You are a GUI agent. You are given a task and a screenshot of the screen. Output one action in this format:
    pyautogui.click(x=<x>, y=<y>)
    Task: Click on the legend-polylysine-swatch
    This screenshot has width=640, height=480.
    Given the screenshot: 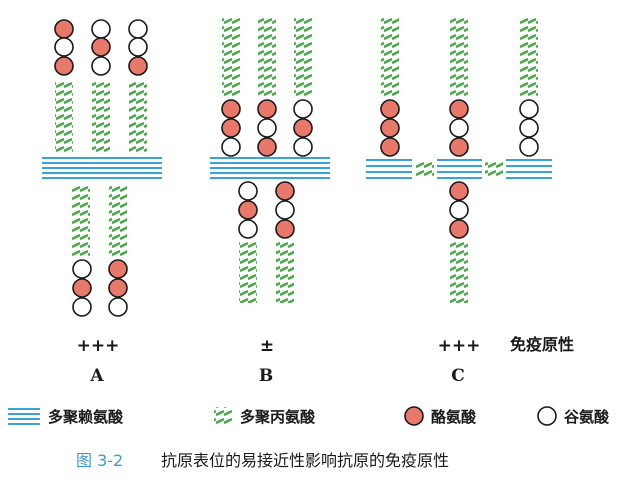 What is the action you would take?
    pyautogui.click(x=24, y=416)
    